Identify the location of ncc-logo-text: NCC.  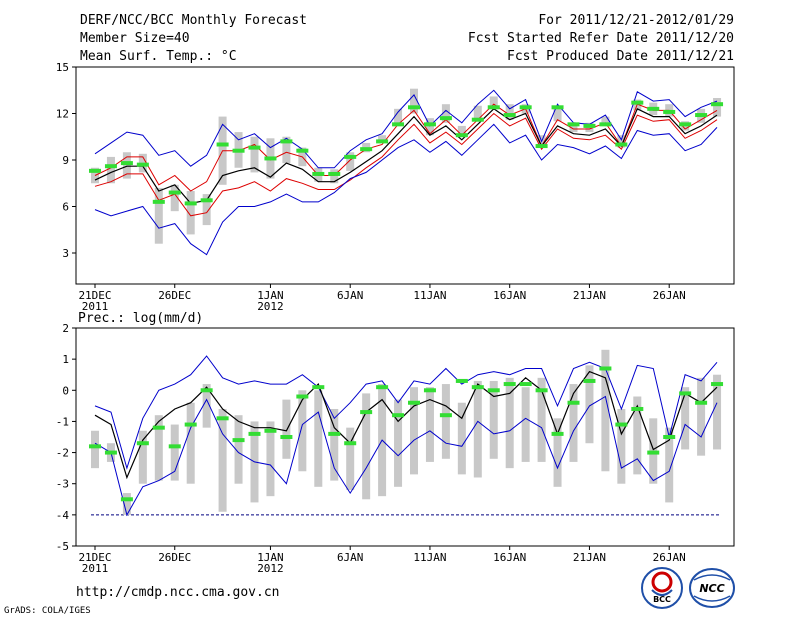
(711, 588).